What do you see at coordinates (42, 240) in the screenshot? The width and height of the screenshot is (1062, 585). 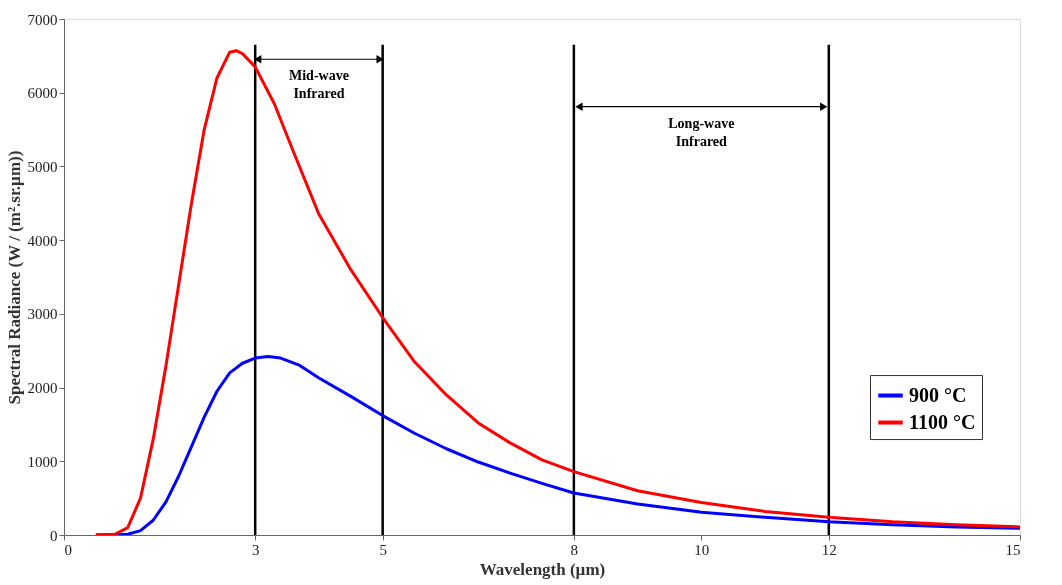 I see `y-tick-label: 4000` at bounding box center [42, 240].